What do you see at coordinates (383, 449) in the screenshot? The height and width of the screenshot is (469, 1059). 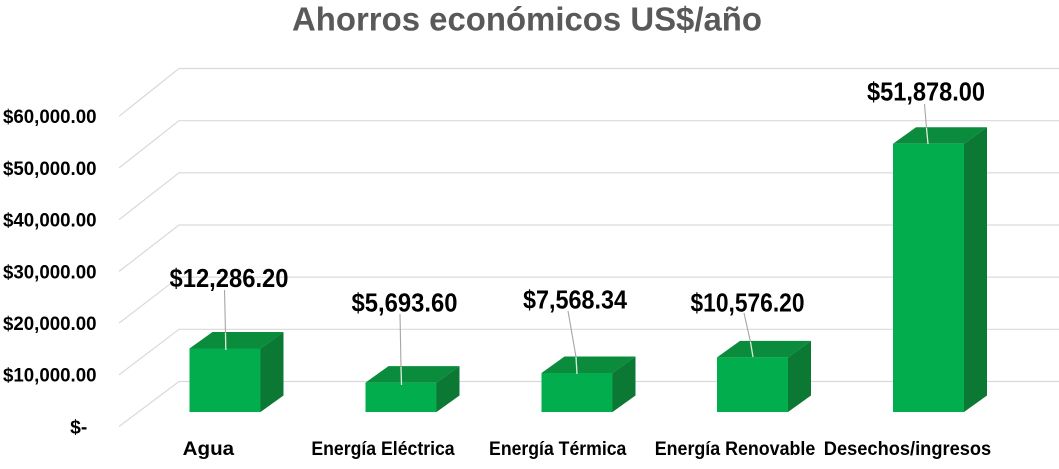 I see `svg-text: Energía Eléctrica` at bounding box center [383, 449].